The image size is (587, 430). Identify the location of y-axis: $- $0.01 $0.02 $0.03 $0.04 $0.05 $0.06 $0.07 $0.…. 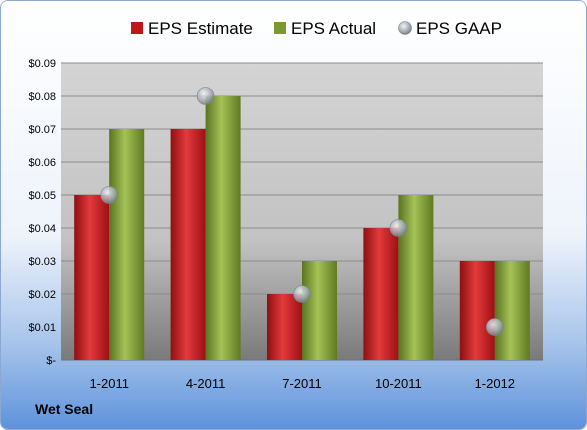
(42, 212).